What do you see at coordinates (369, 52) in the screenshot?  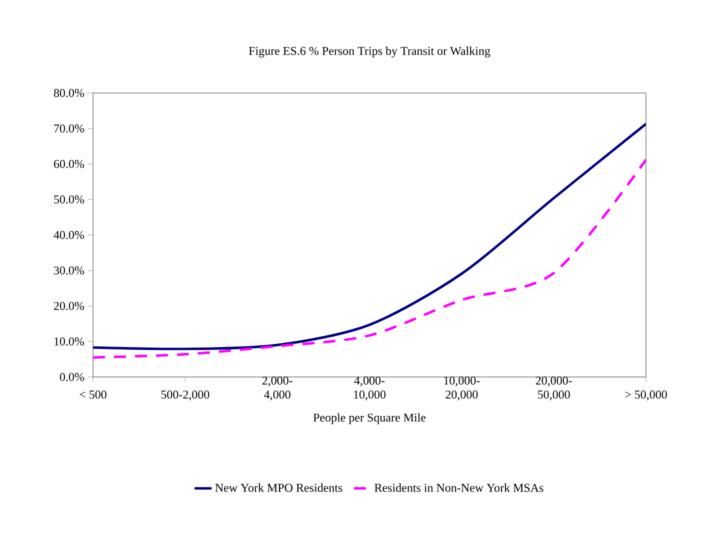 I see `chart-title: Figure ES.6 % Person Trips by Transit or Walking` at bounding box center [369, 52].